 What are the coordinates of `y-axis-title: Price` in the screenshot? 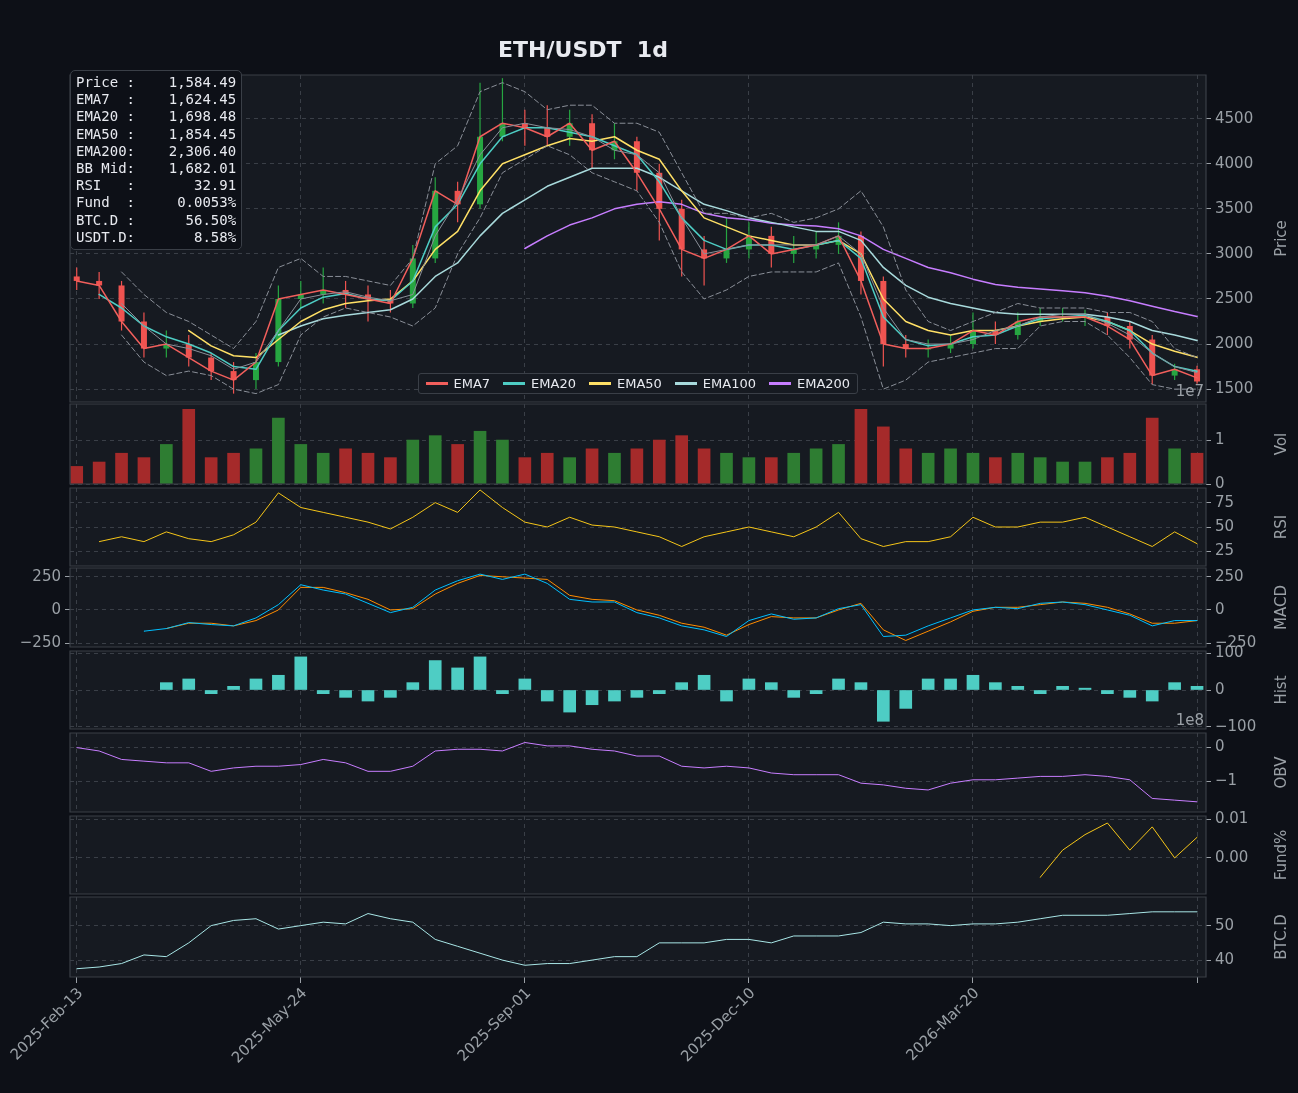 It's located at (1280, 238).